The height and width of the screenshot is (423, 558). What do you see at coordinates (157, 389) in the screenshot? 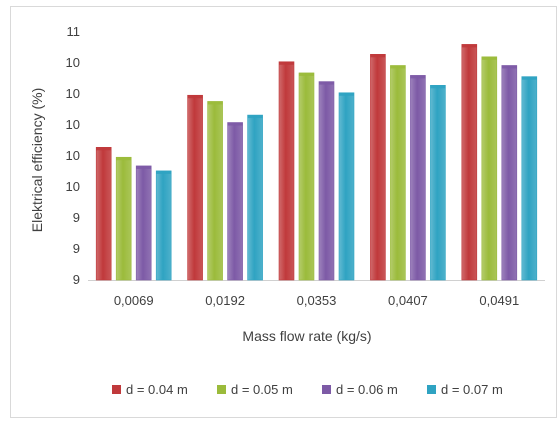
I see `legend-label: d = 0.04 m` at bounding box center [157, 389].